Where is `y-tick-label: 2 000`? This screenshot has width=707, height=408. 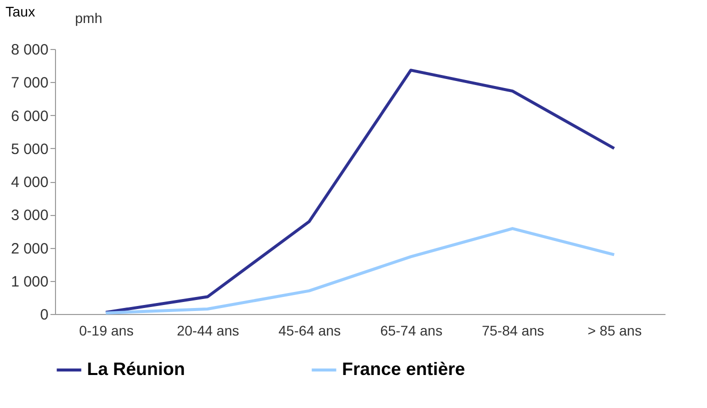
y-tick-label: 2 000 is located at coordinates (29, 249).